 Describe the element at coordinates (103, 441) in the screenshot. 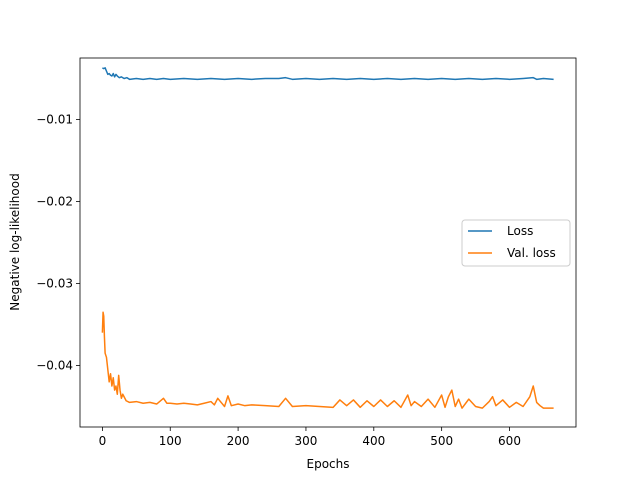

I see `x-tick-label: 0` at that location.